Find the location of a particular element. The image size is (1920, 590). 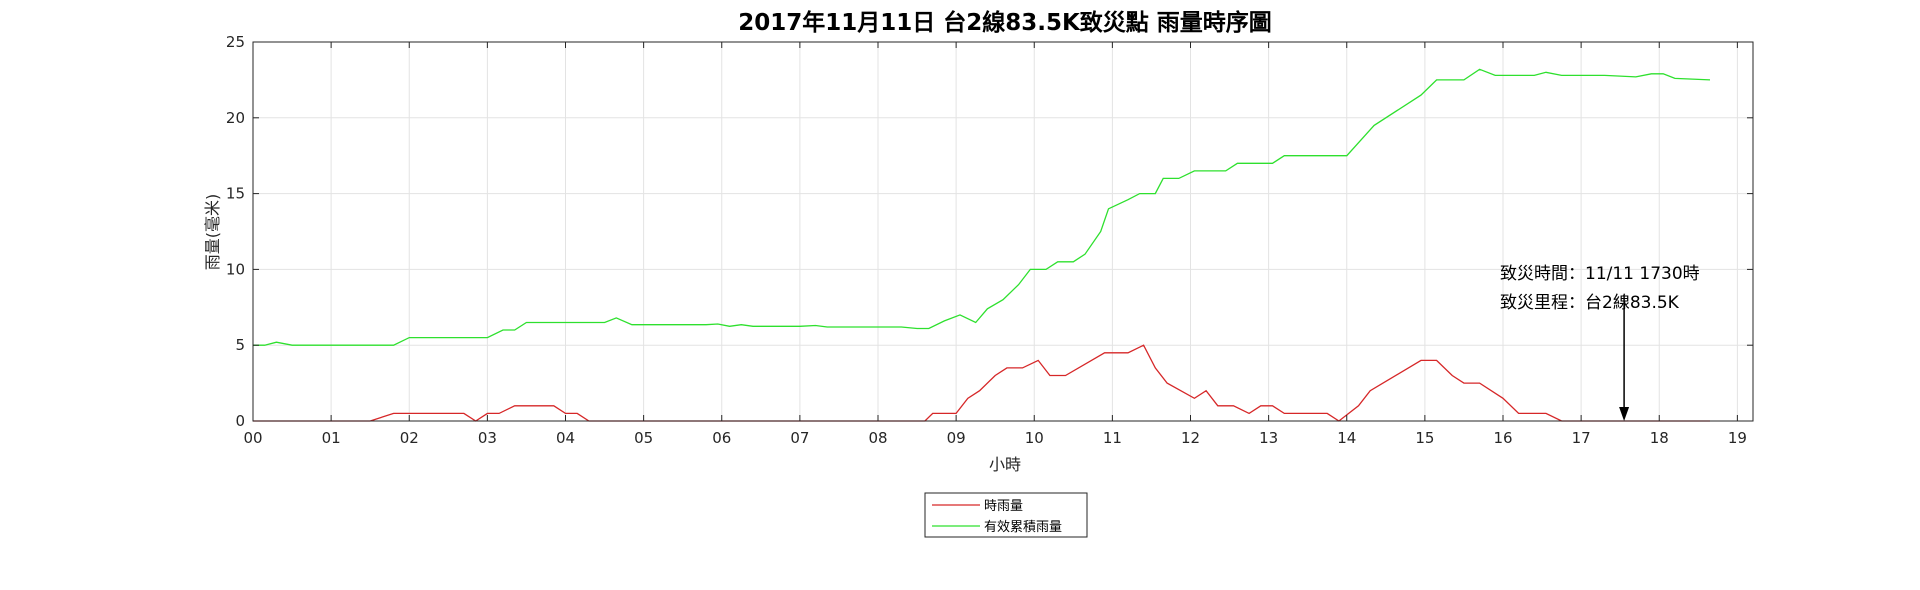

disaster-annotation: 致災時間：11/11 1730時 致災里程：台2線83.5K is located at coordinates (1600, 342).